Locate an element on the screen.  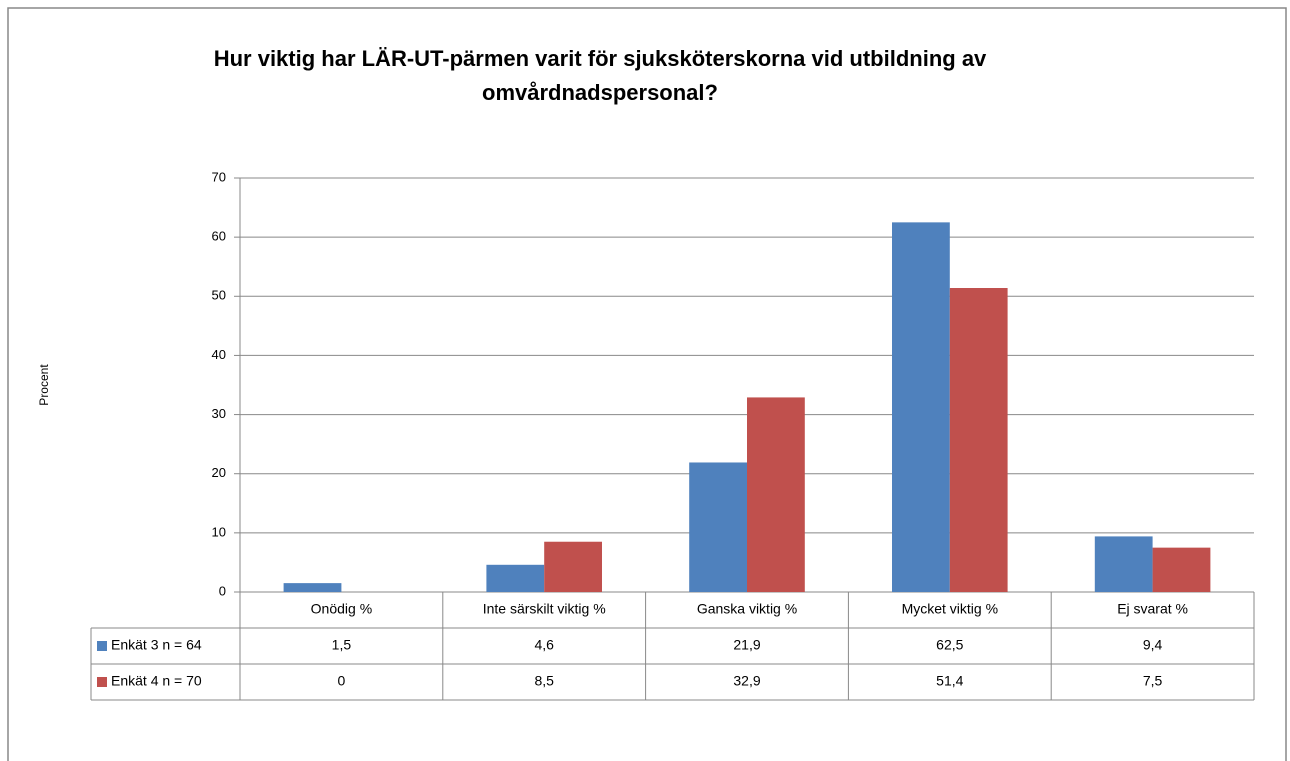
x-tick-label: Ej svarat % is located at coordinates (1152, 609).